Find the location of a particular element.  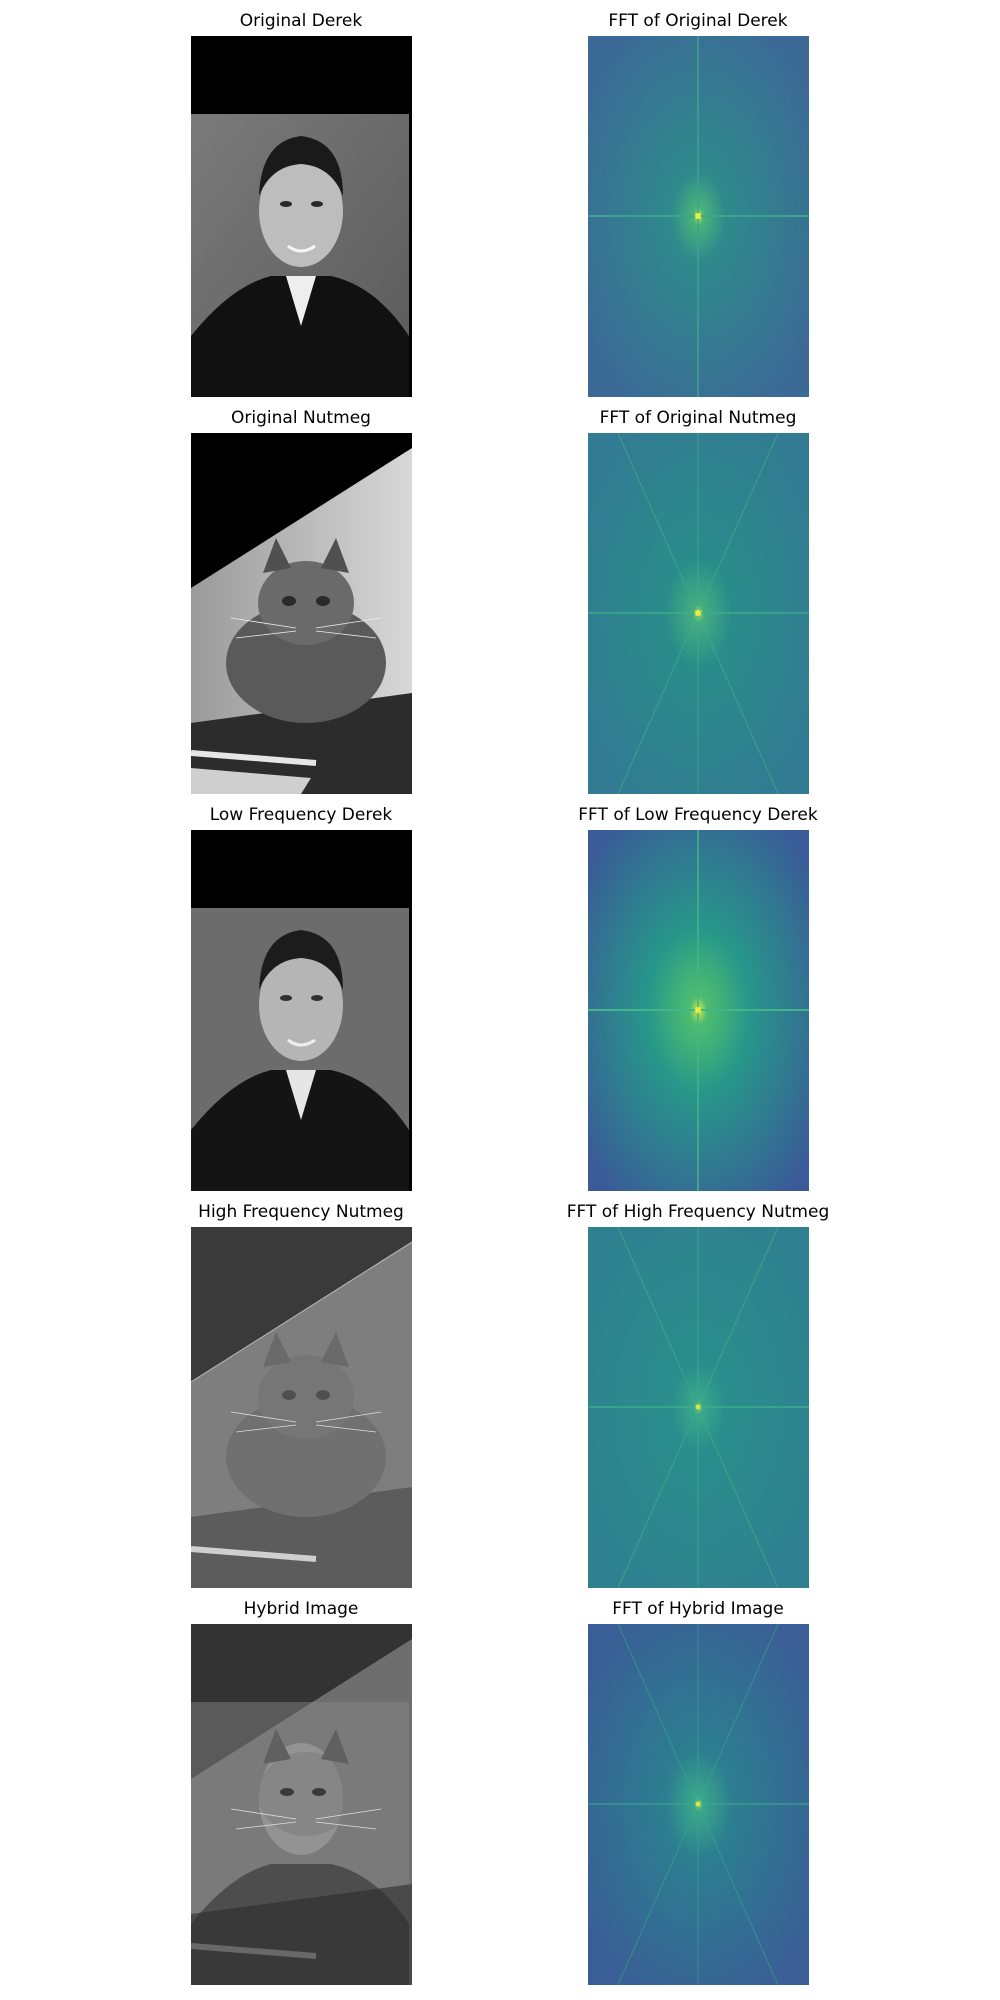

panel-title-fft-original-nutmeg: FFT of Original Nutmeg is located at coordinates (698, 418).